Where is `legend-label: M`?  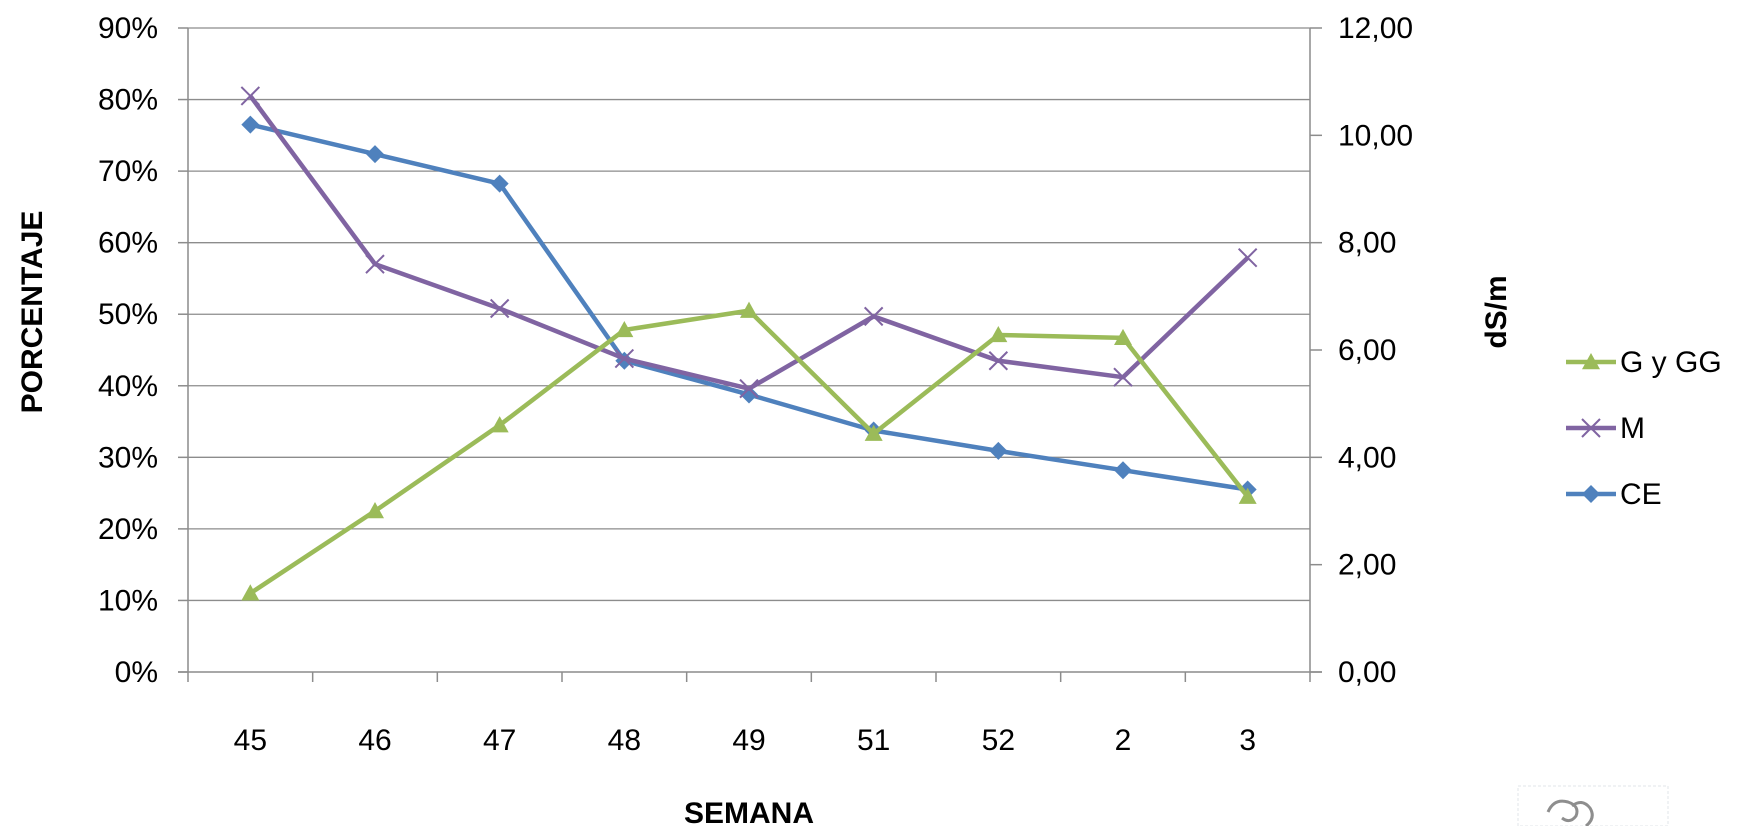
legend-label: M is located at coordinates (1632, 428).